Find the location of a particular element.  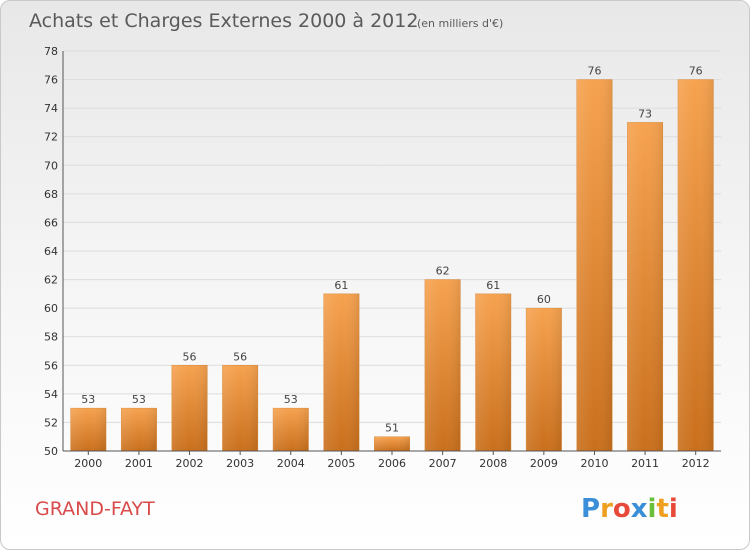

x-tick-label: 2000 is located at coordinates (88, 463).